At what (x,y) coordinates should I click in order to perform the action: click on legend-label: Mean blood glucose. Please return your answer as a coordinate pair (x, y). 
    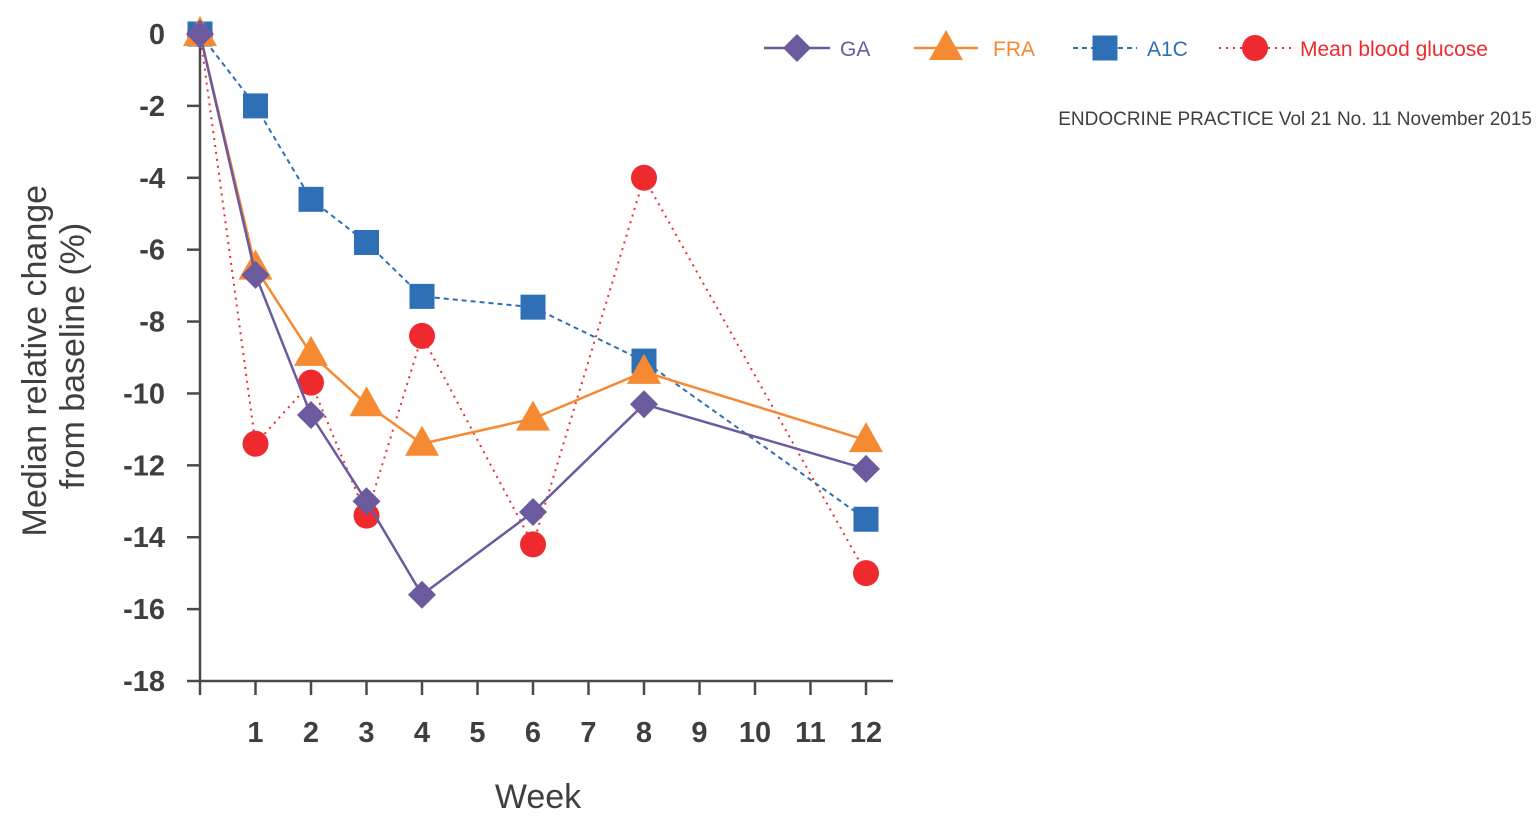
    Looking at the image, I should click on (1394, 49).